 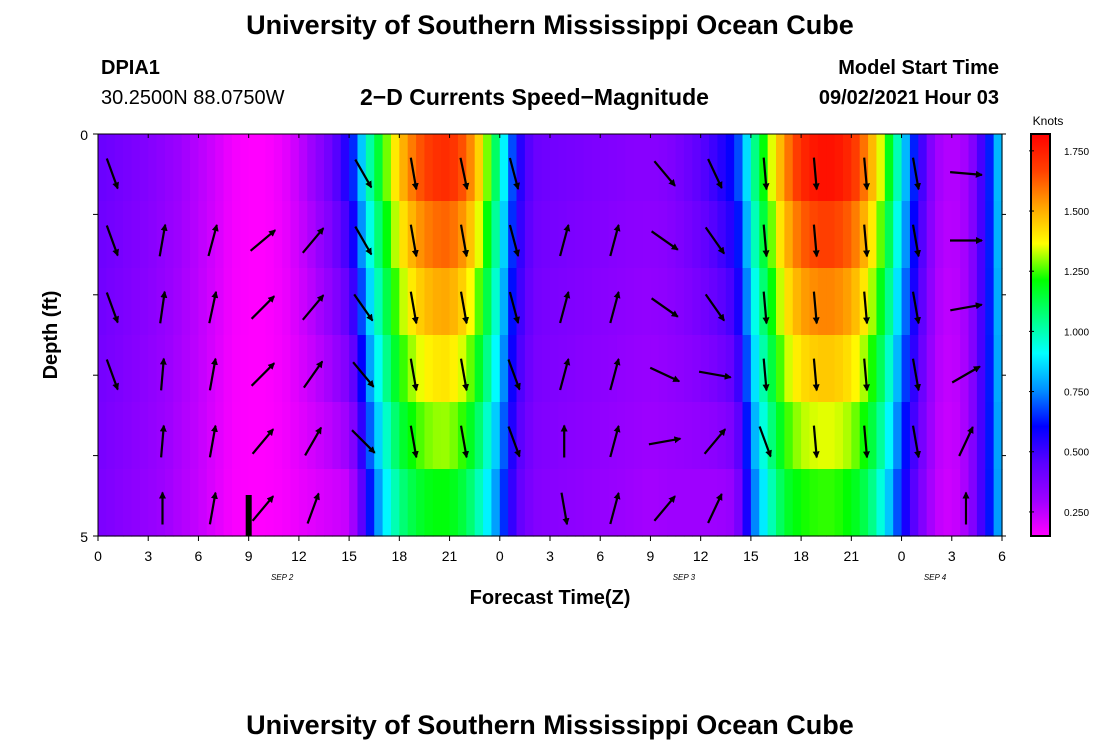 I want to click on x-tick-label: 0, so click(x=98, y=556).